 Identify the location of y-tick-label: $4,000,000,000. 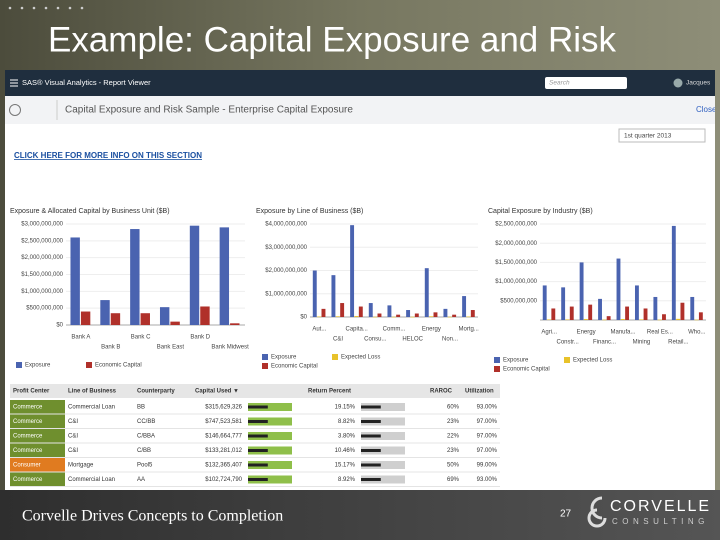
(286, 225).